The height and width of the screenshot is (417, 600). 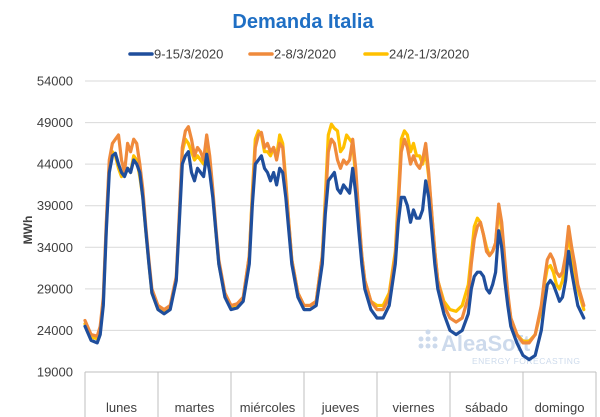 I want to click on x-tick-label: jueves, so click(x=340, y=407).